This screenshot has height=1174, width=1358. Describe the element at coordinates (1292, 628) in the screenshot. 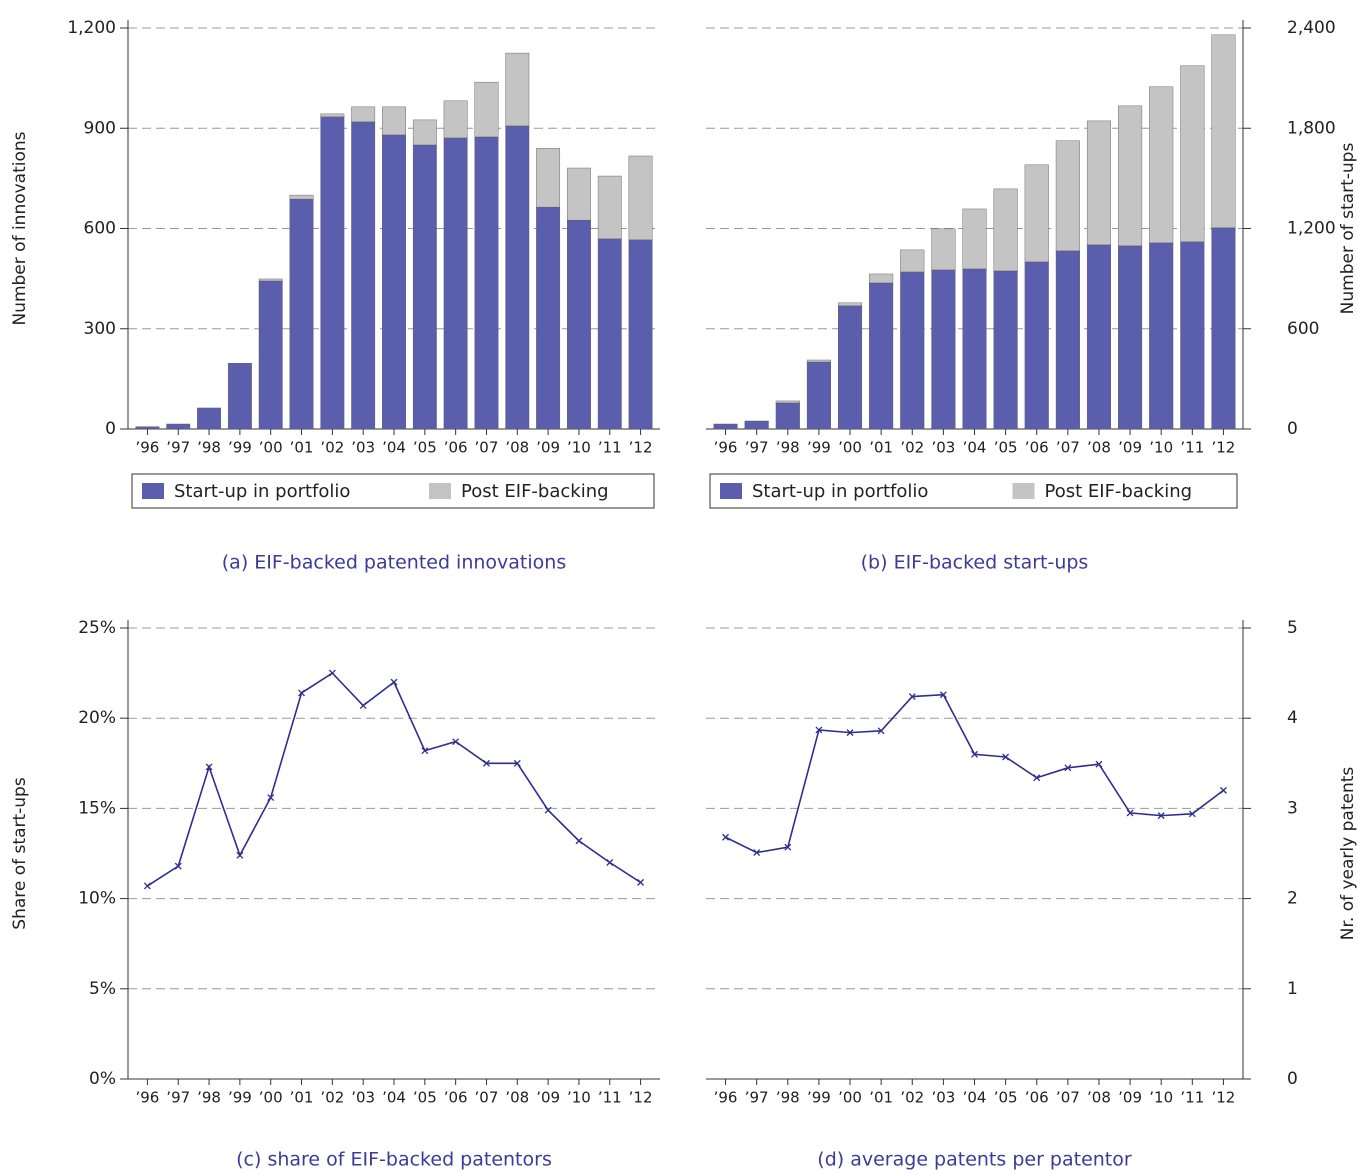

I see `y-tick-label: 5` at that location.